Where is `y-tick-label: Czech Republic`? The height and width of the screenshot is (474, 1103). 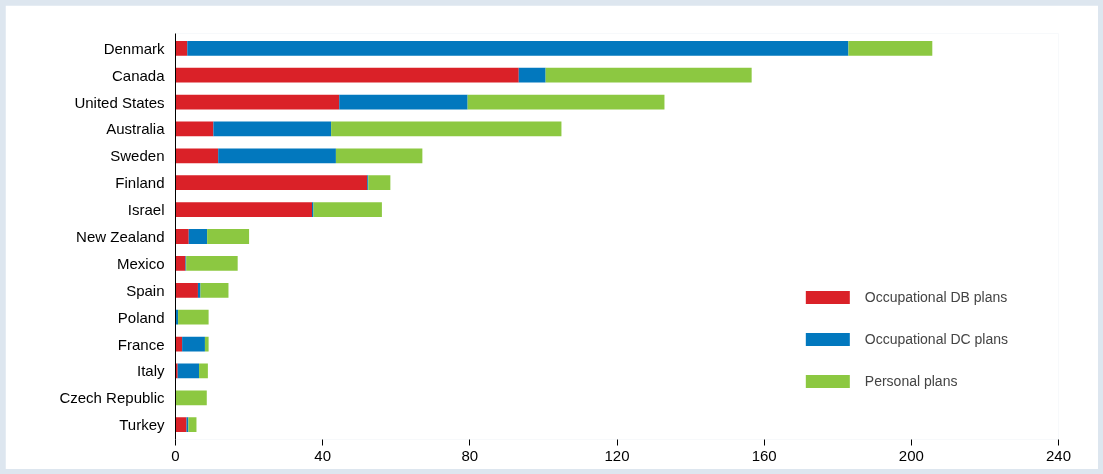 y-tick-label: Czech Republic is located at coordinates (112, 398).